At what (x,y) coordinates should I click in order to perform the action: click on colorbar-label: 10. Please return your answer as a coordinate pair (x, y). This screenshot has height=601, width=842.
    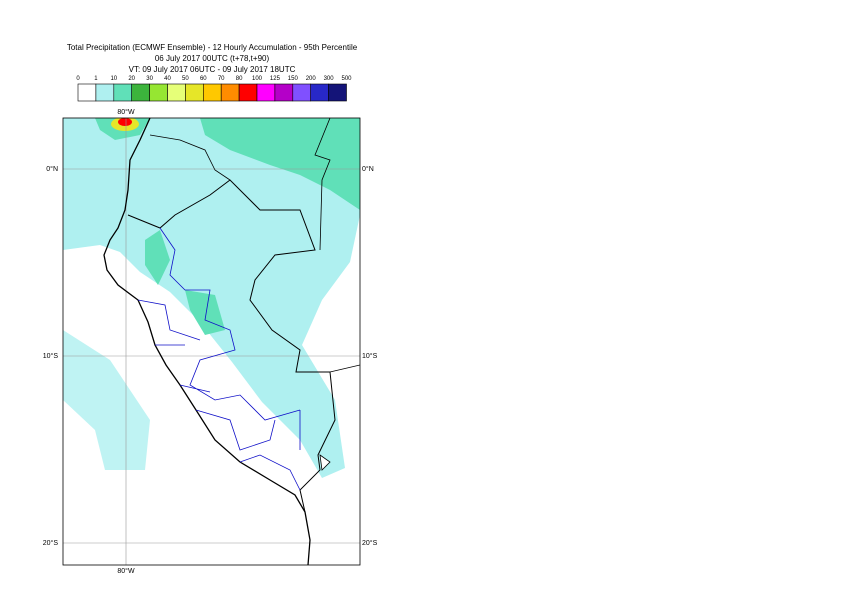
    Looking at the image, I should click on (113, 79).